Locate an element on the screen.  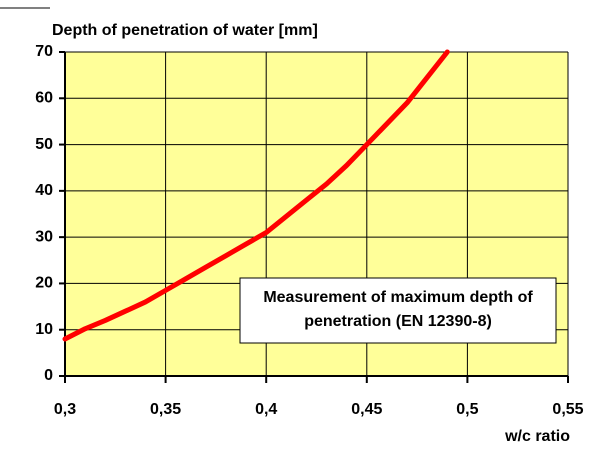
x-tick-label: 0,3 is located at coordinates (65, 409).